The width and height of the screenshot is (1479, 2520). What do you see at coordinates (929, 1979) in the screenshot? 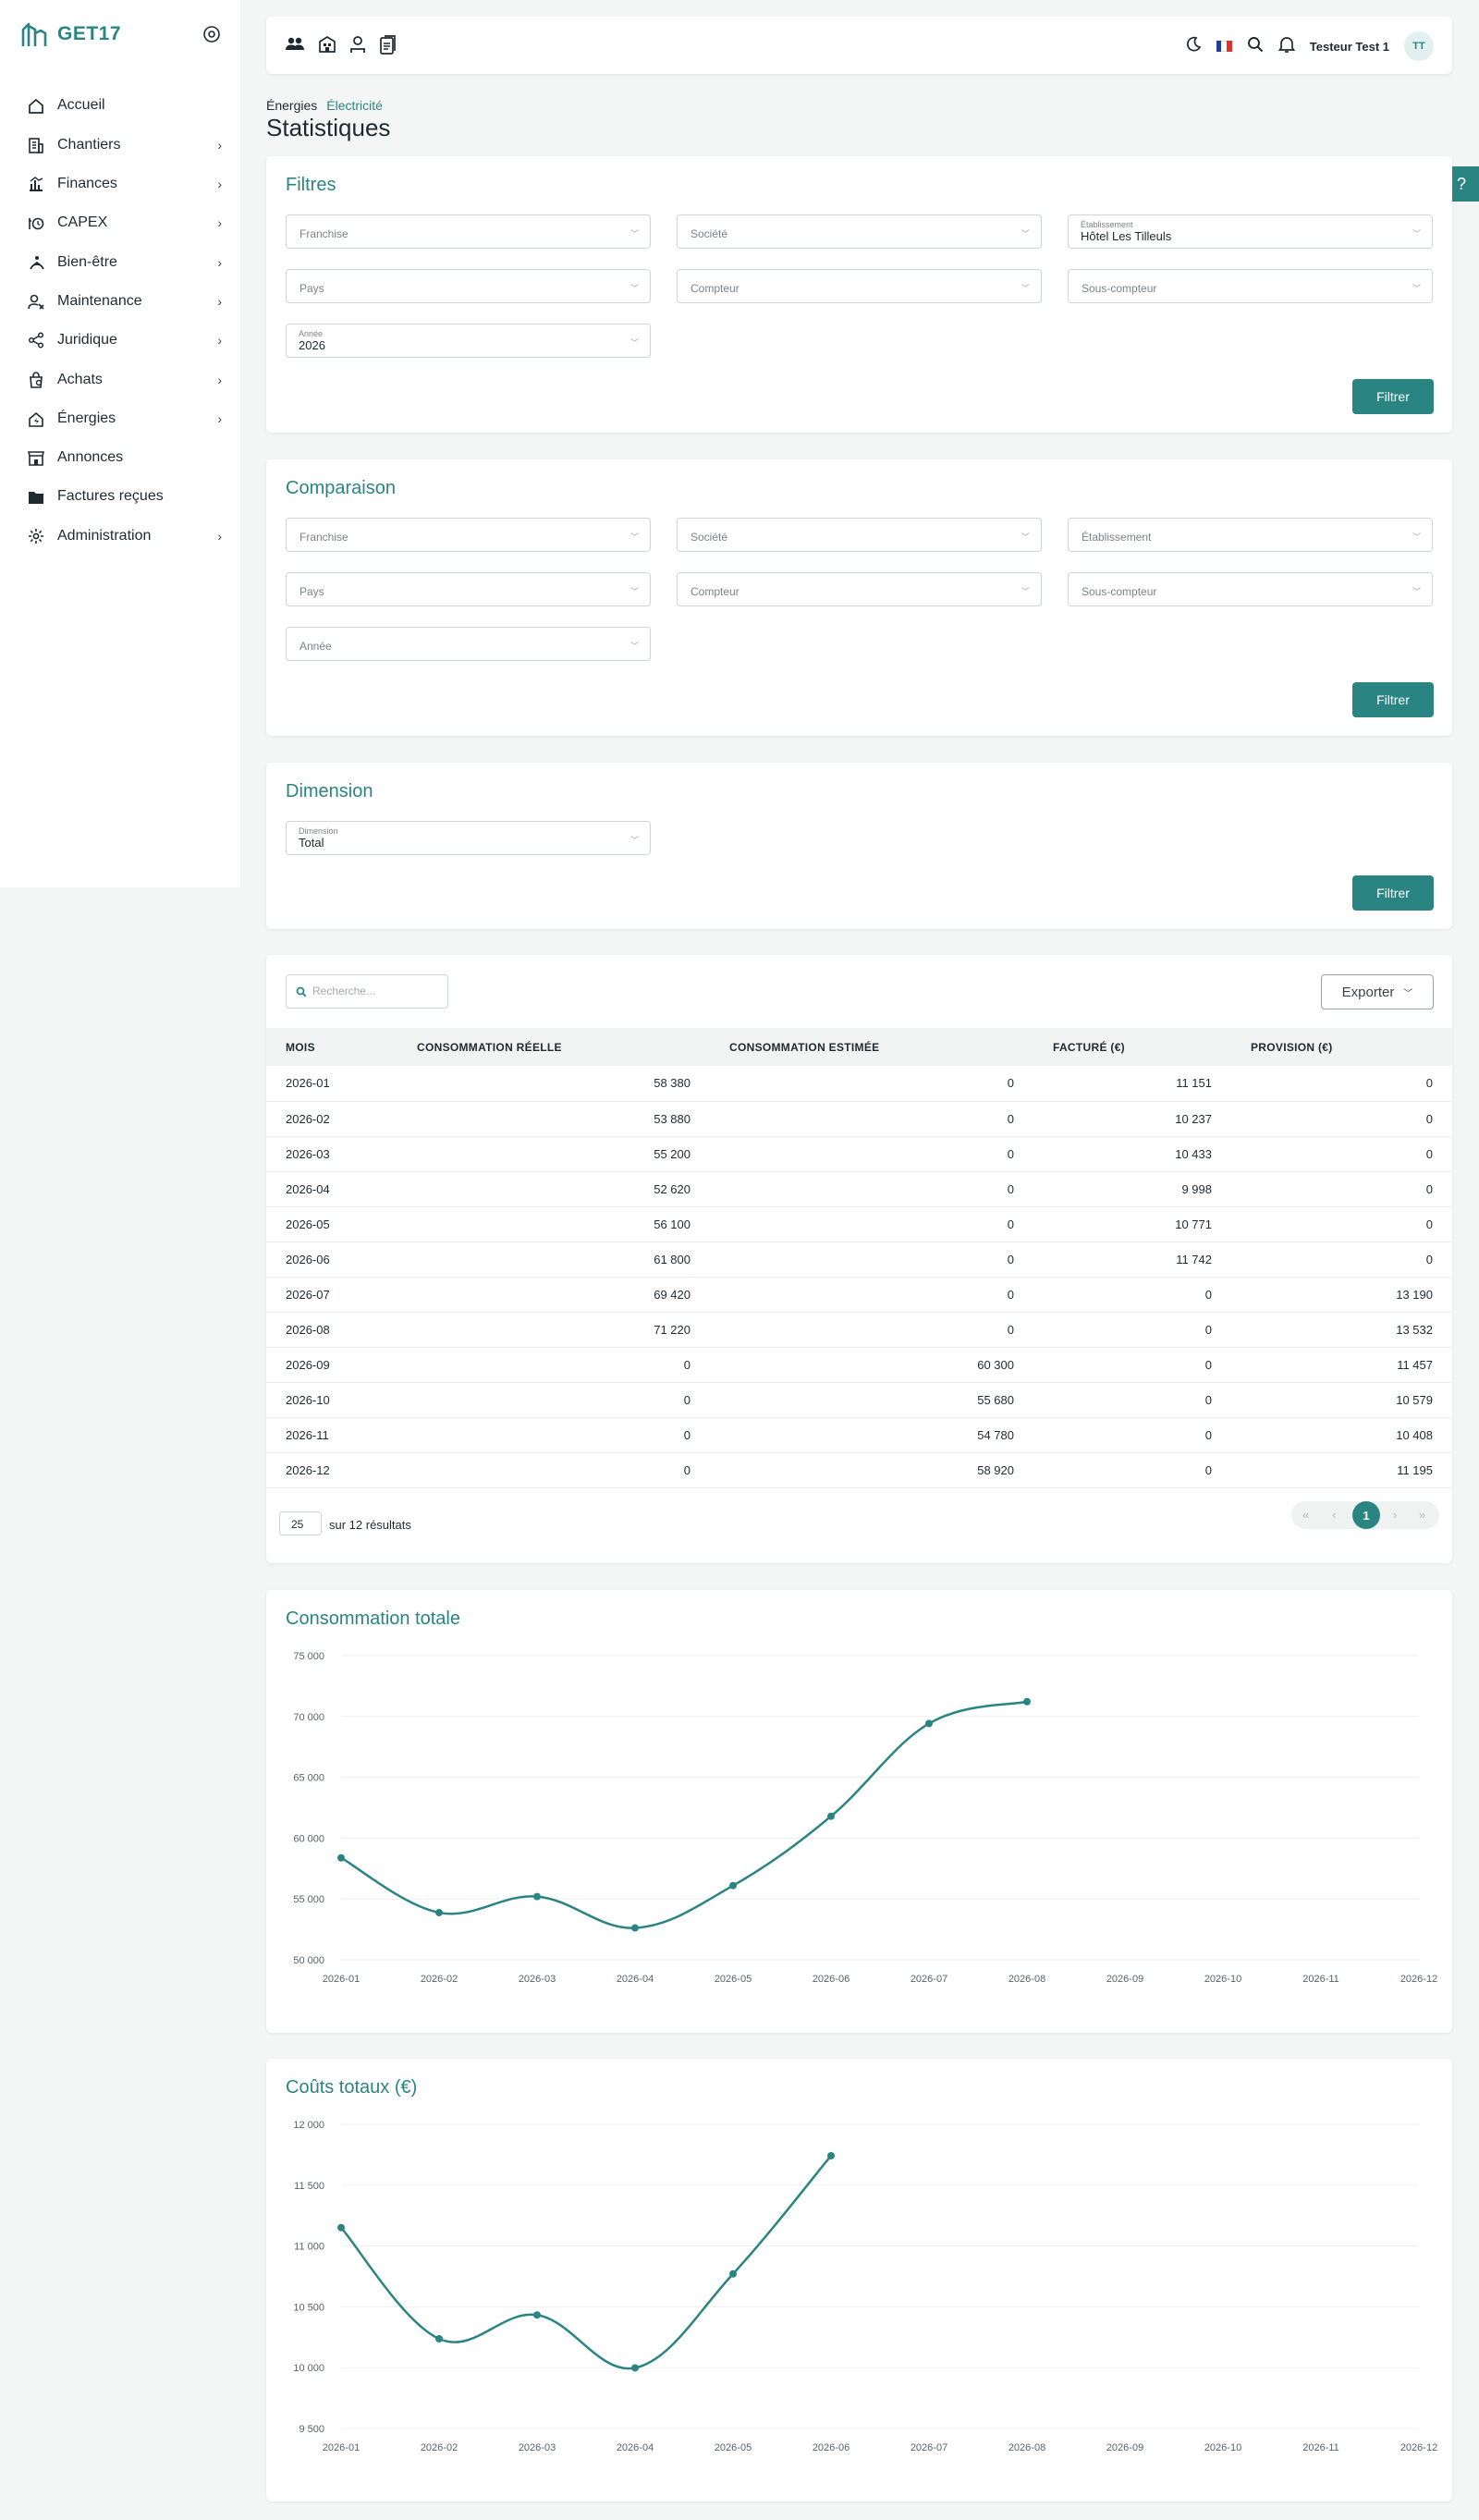
I see `x-tick-label: 2026-07` at bounding box center [929, 1979].